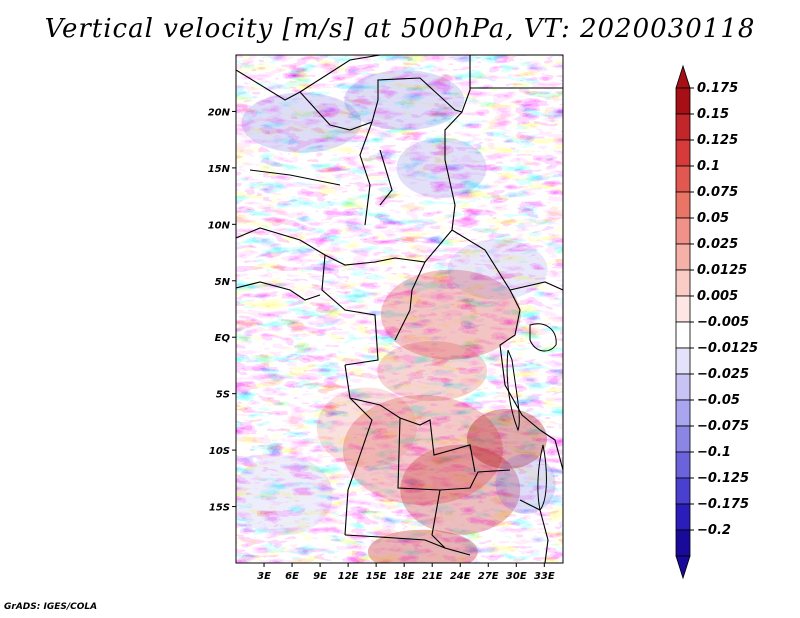 The width and height of the screenshot is (800, 618). I want to click on colorbar-label: −0.125, so click(723, 478).